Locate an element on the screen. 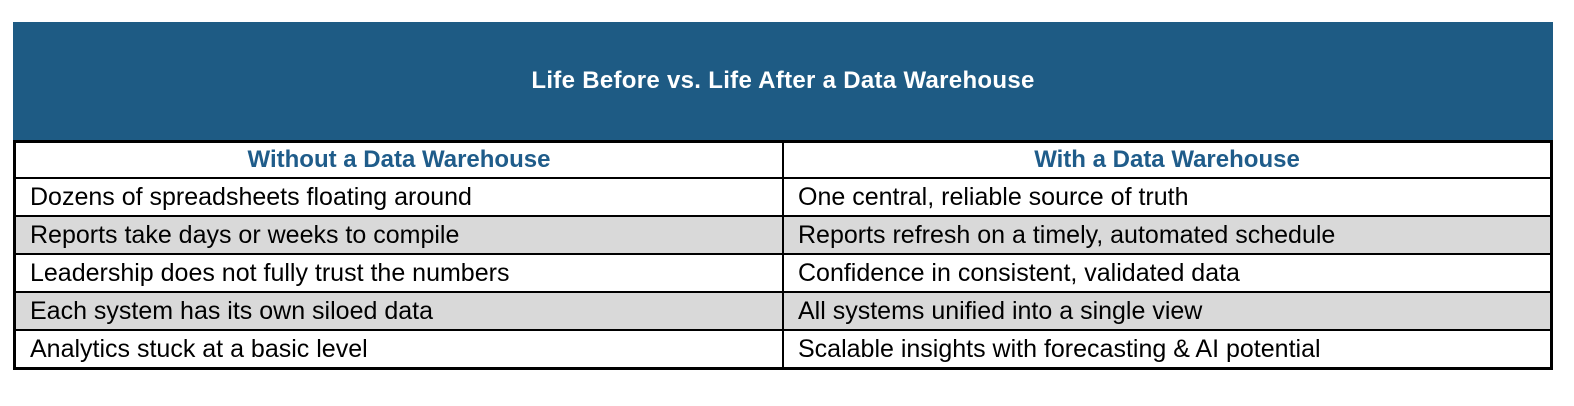  column-header-without: Without a Data Warehouse is located at coordinates (398, 159).